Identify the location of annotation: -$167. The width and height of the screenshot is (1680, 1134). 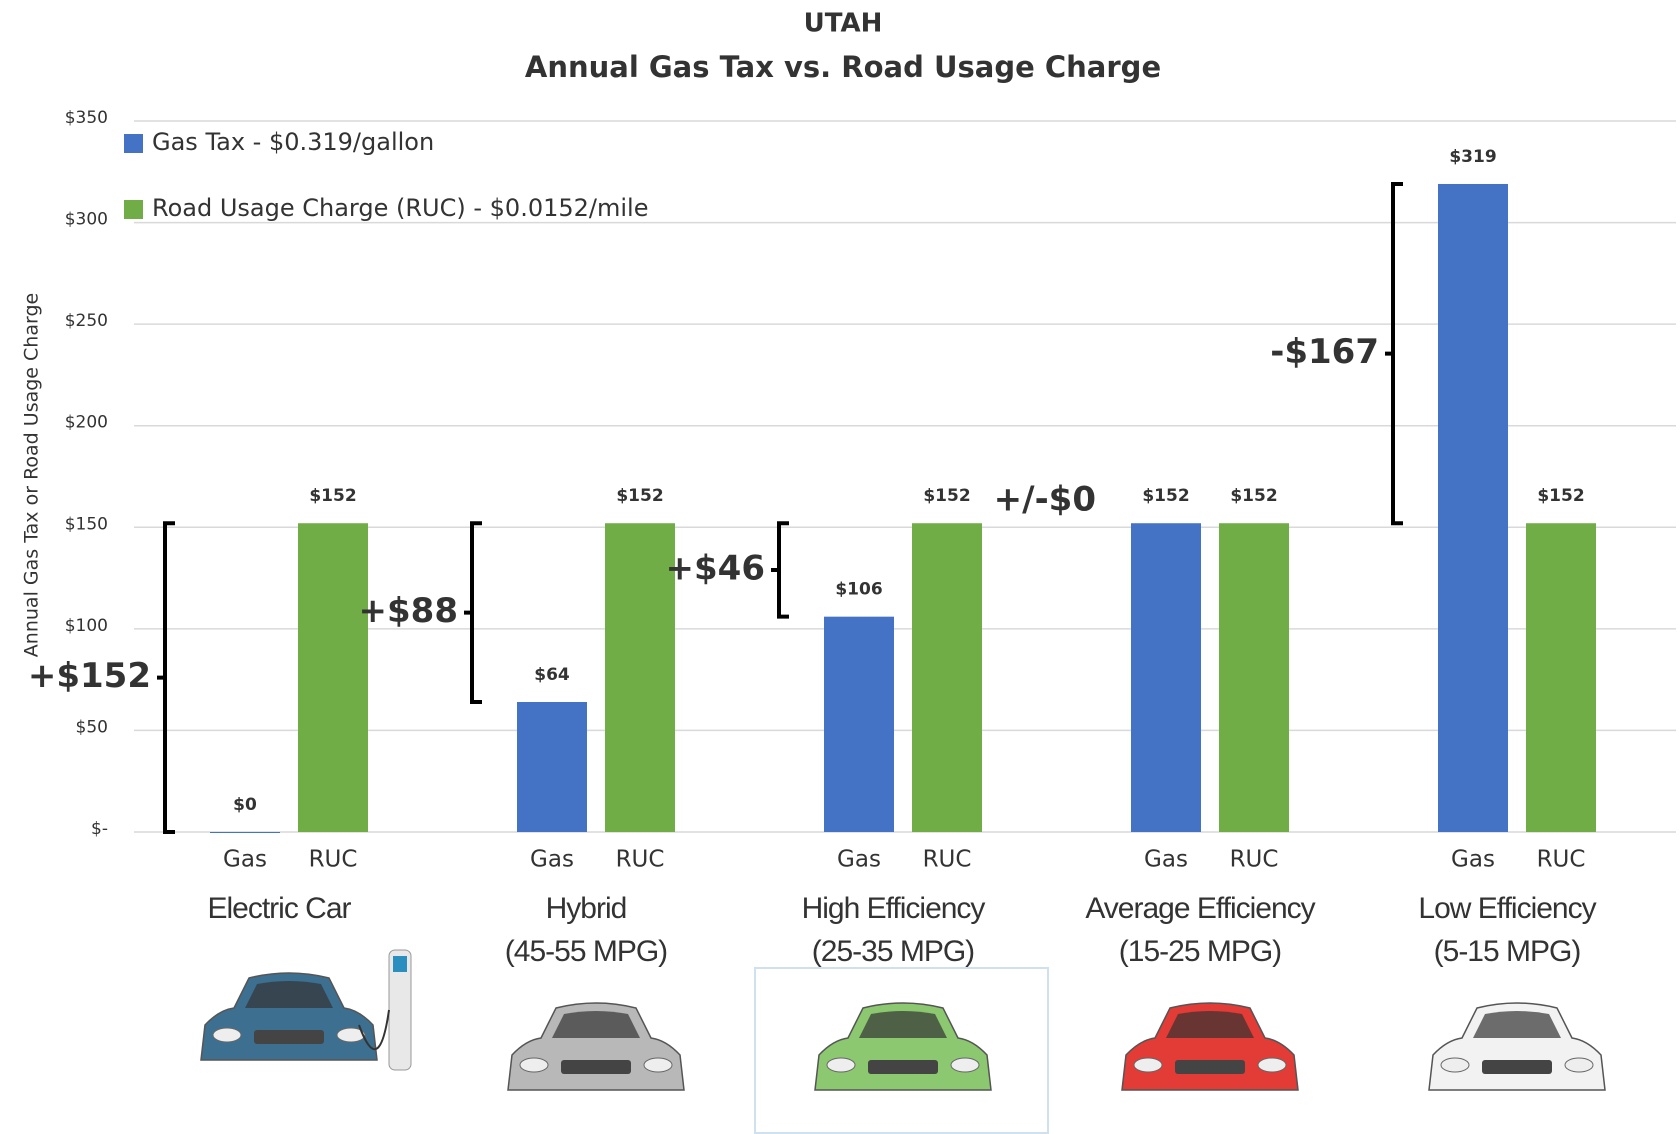
(1324, 352).